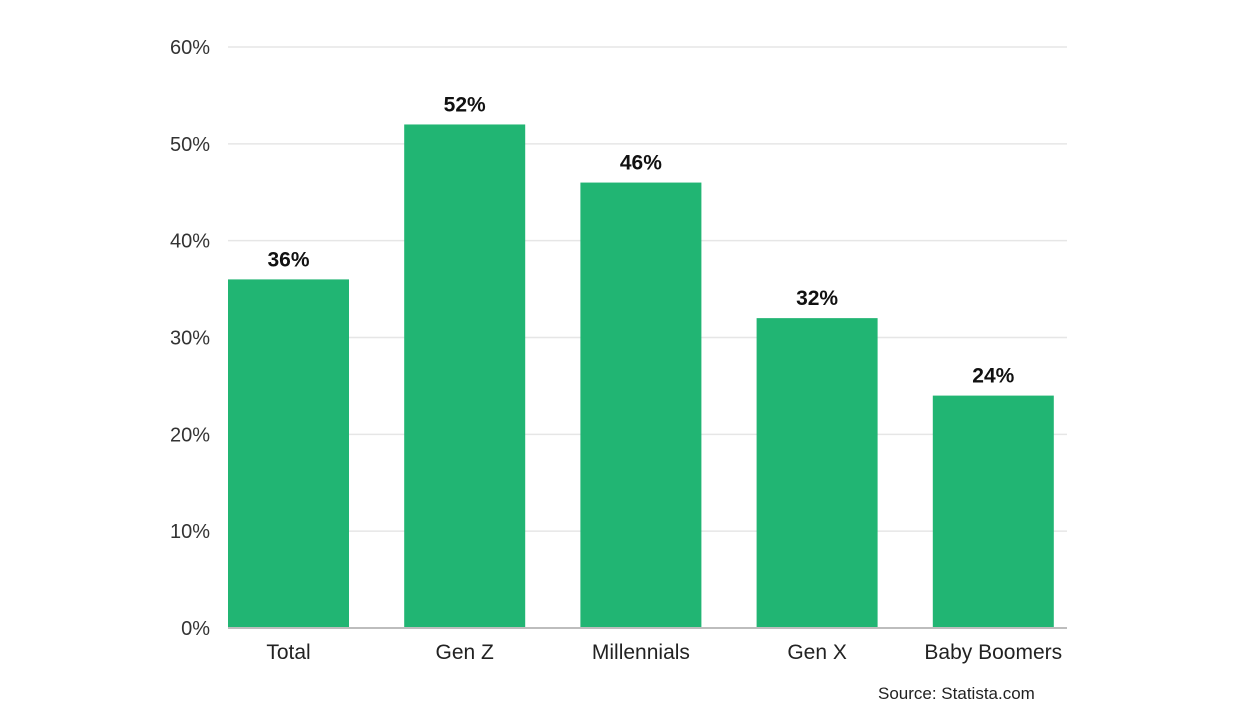 This screenshot has height=709, width=1245. What do you see at coordinates (465, 104) in the screenshot?
I see `data-label: 52%` at bounding box center [465, 104].